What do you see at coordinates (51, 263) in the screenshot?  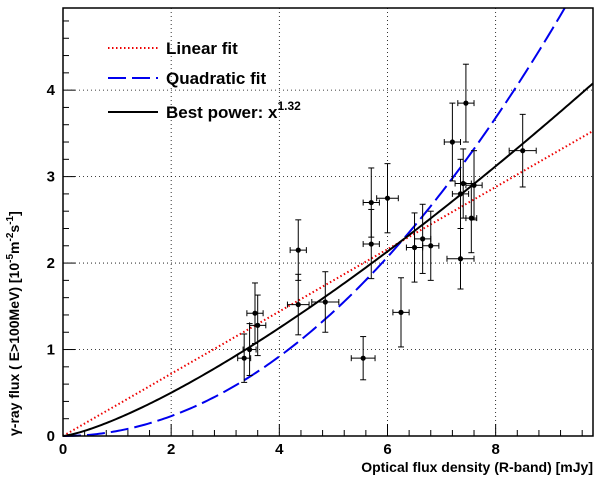 I see `y-tick-label: 2` at bounding box center [51, 263].